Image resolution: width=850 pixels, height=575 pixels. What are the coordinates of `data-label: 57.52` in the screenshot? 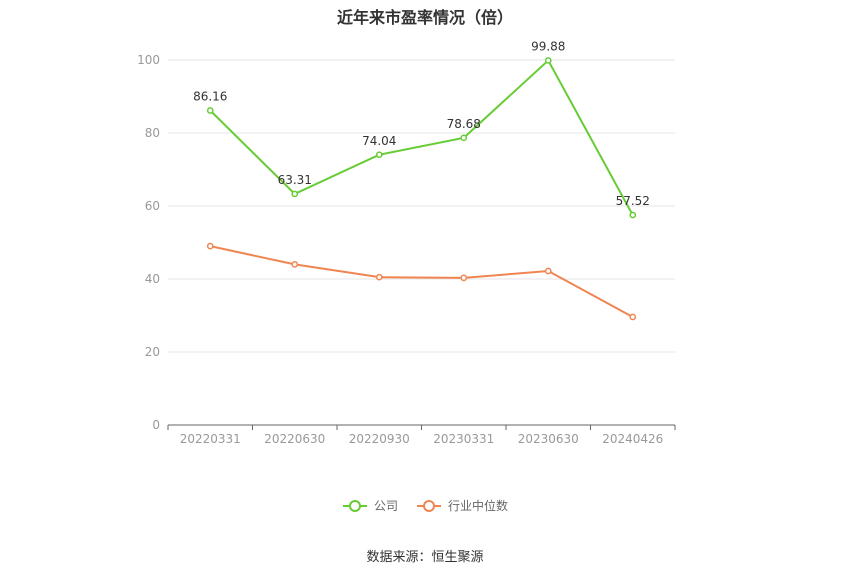 It's located at (633, 201).